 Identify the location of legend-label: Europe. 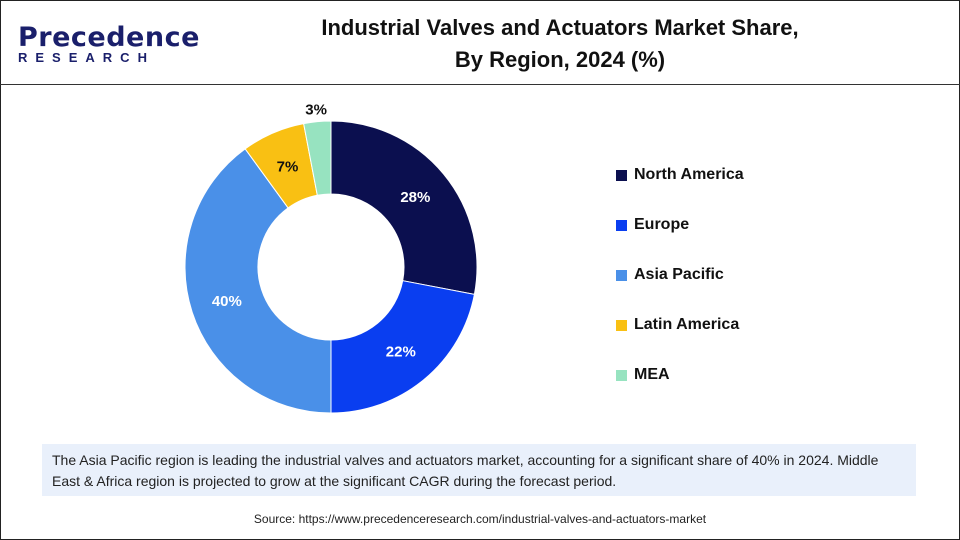
(662, 224).